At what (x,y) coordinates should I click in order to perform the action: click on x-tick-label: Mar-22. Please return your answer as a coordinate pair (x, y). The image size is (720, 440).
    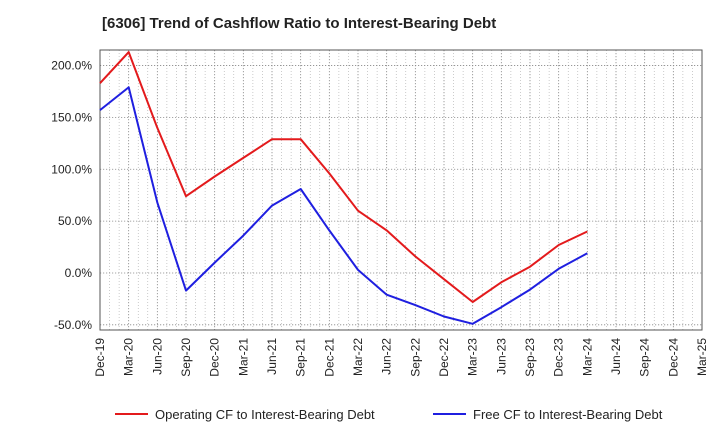
    Looking at the image, I should click on (358, 357).